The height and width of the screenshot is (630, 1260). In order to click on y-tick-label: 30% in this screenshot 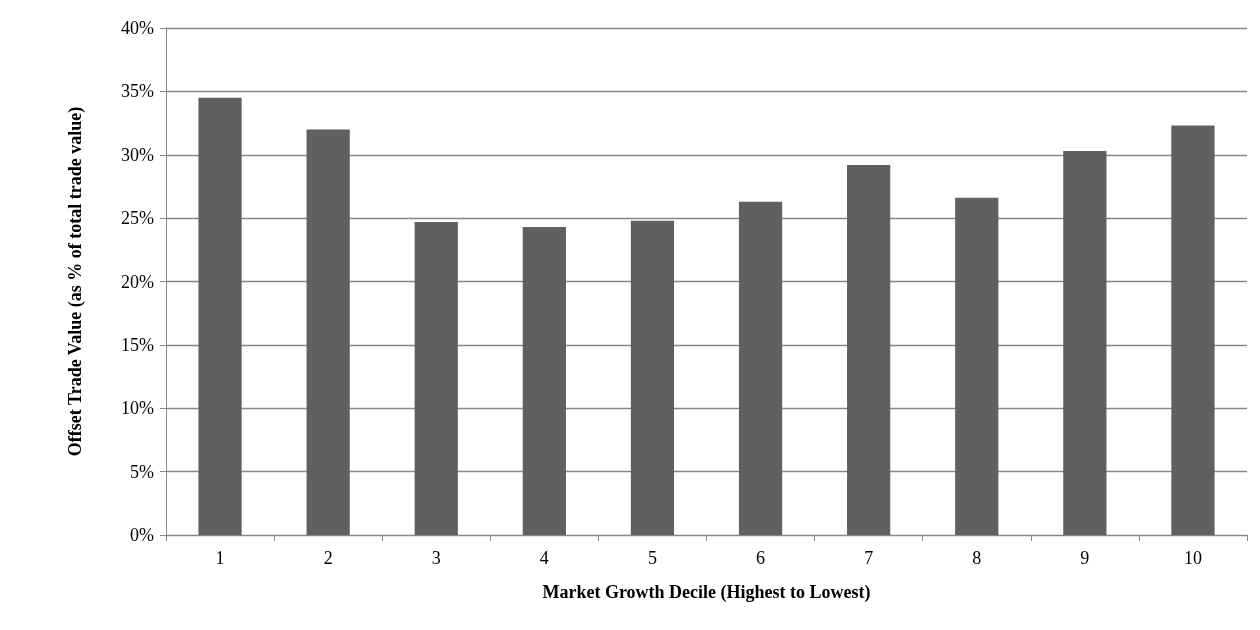, I will do `click(137, 154)`.